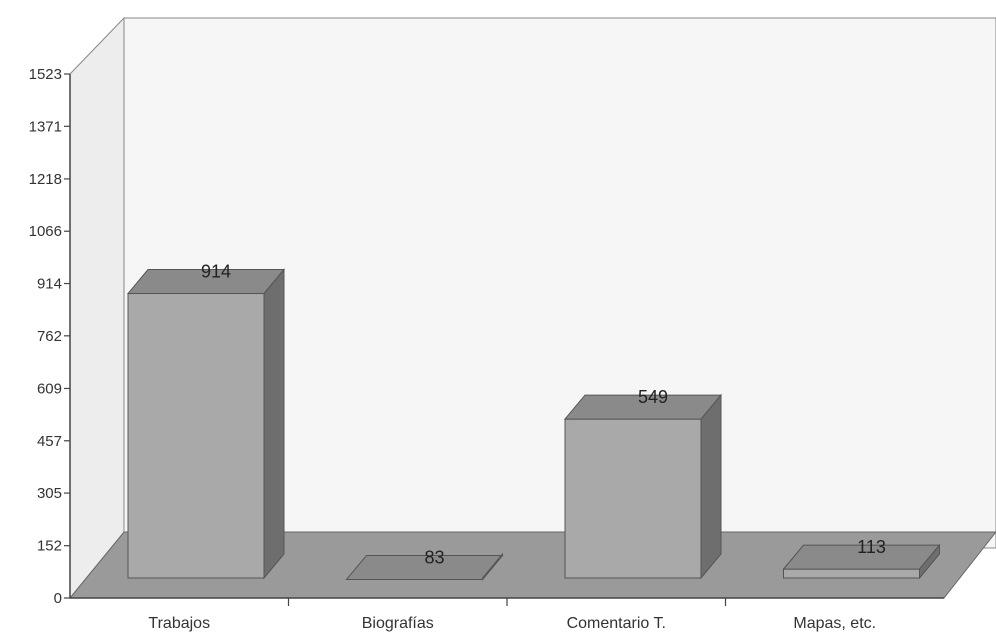  Describe the element at coordinates (45, 126) in the screenshot. I see `y-tick-label-9: 1371` at that location.